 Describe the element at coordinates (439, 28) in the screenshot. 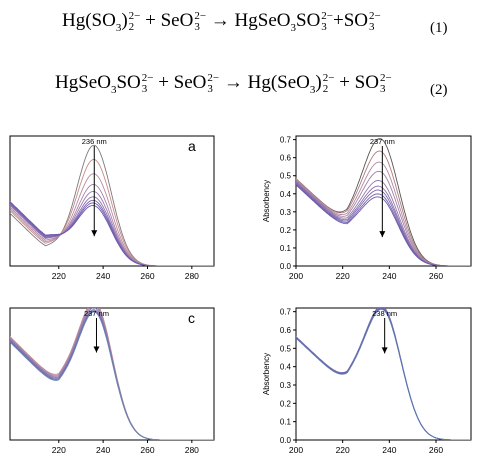

I see `equation-1-number: (1)` at that location.